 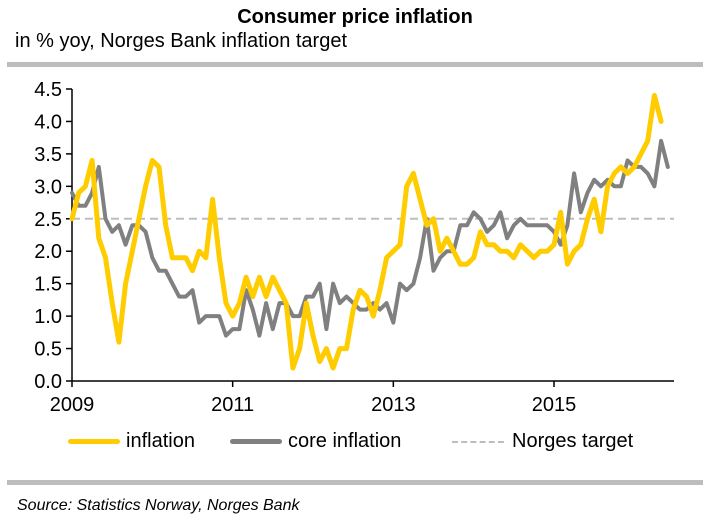 I want to click on chart-subtitle: in % yoy, Norges Bank inflation target, so click(x=181, y=41).